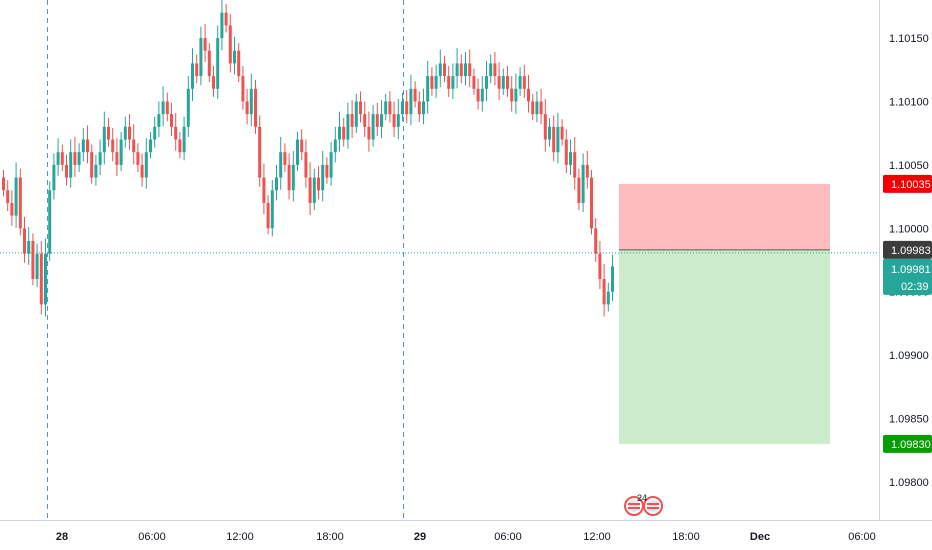 Image resolution: width=932 pixels, height=550 pixels. Describe the element at coordinates (634, 506) in the screenshot. I see `us-event-flag` at that location.